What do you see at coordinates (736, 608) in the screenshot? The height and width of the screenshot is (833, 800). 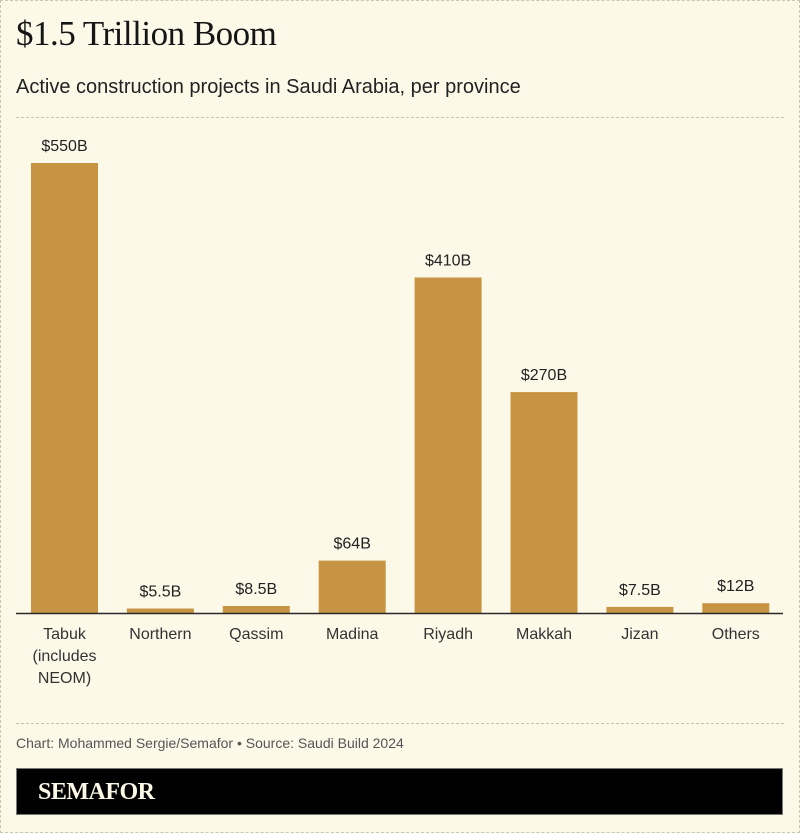 I see `bar-others` at bounding box center [736, 608].